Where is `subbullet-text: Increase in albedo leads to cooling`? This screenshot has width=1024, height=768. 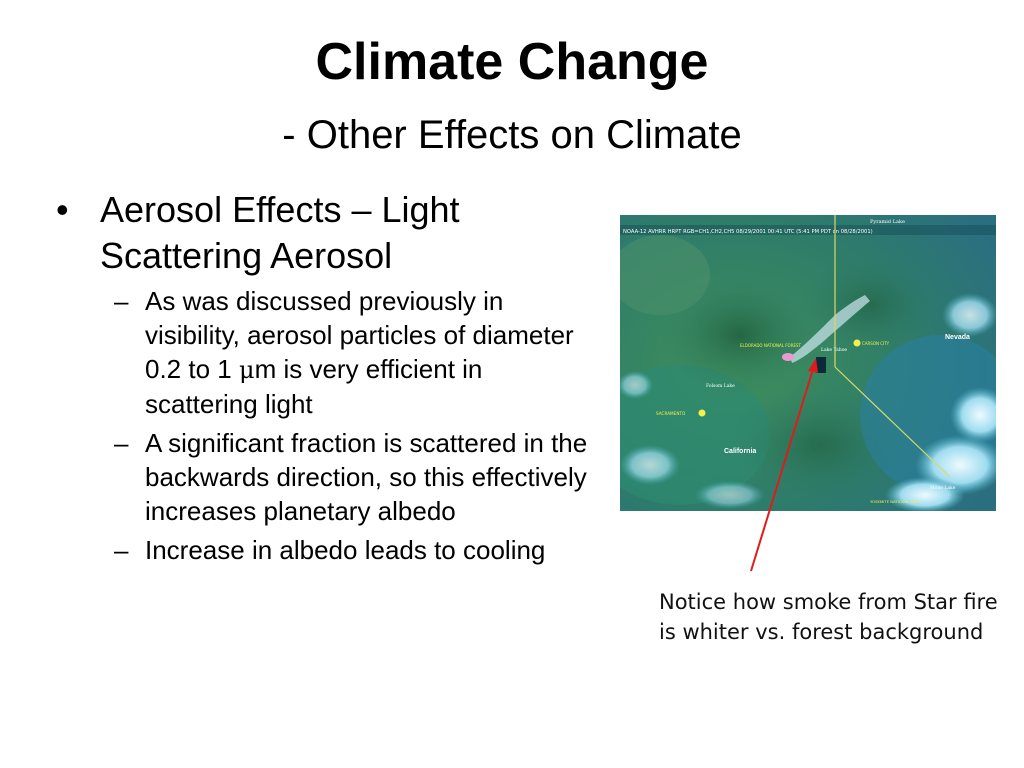 subbullet-text: Increase in albedo leads to cooling is located at coordinates (345, 550).